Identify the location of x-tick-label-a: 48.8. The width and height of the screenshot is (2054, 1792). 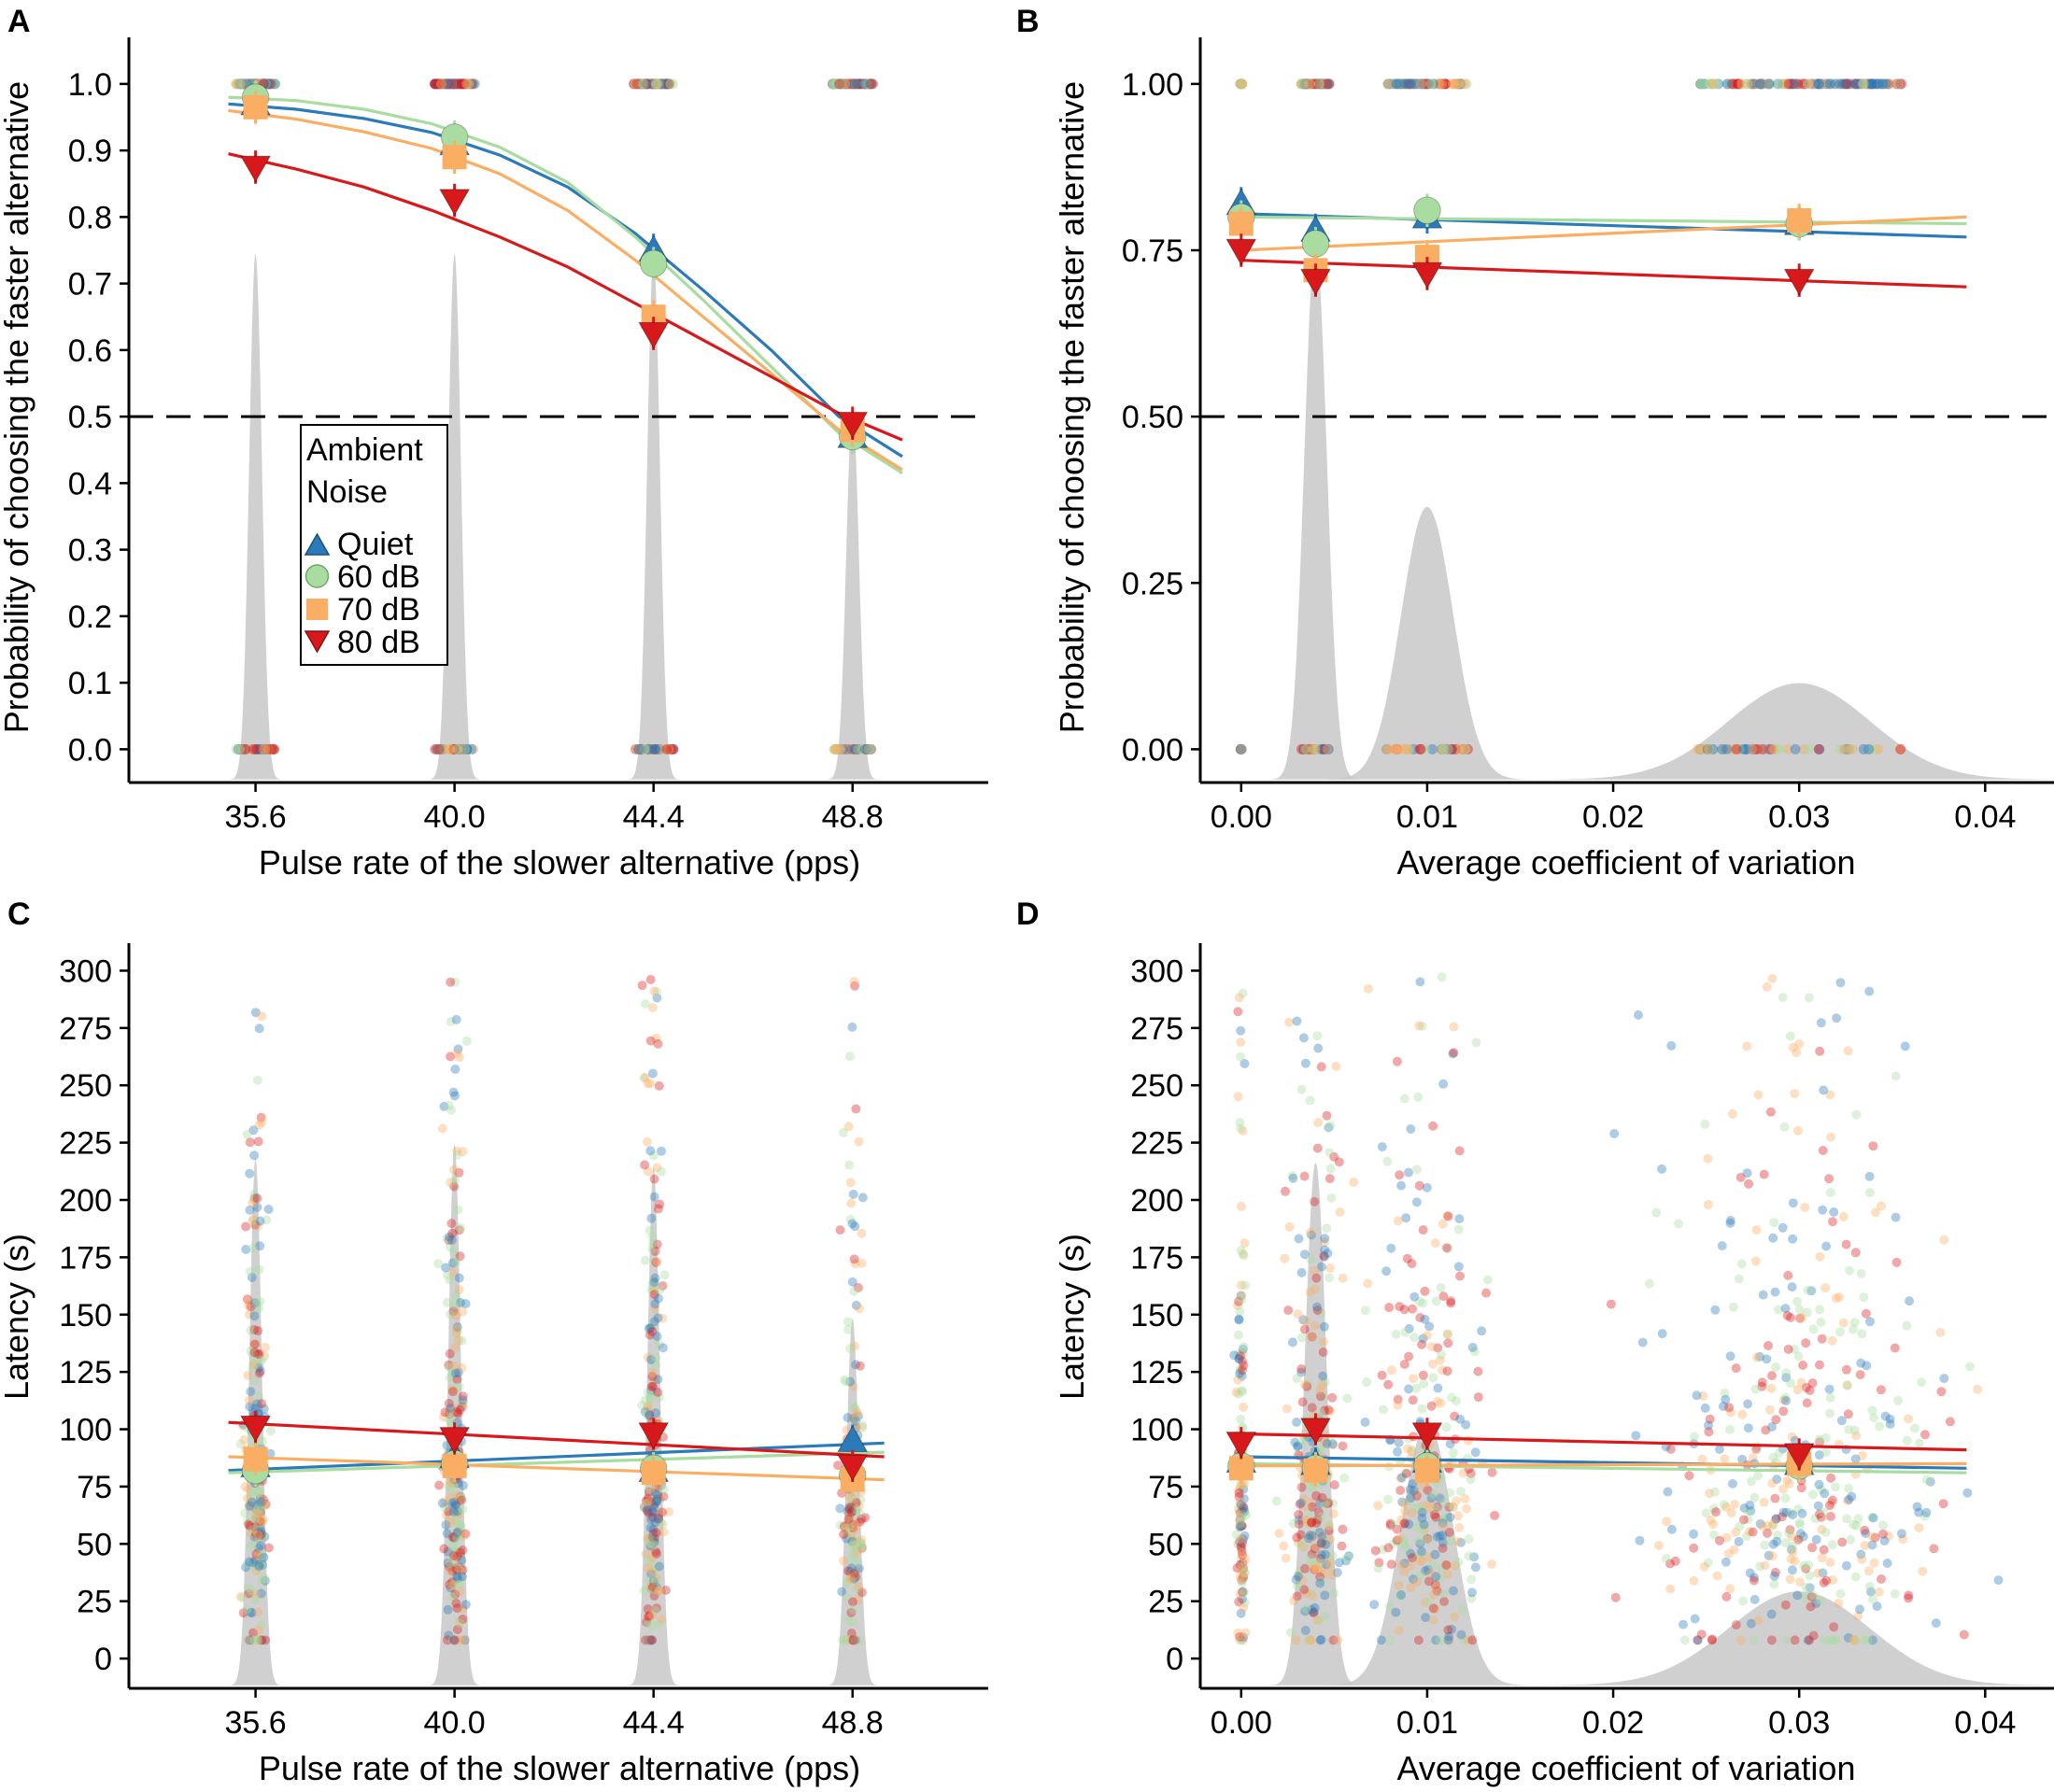
(853, 817).